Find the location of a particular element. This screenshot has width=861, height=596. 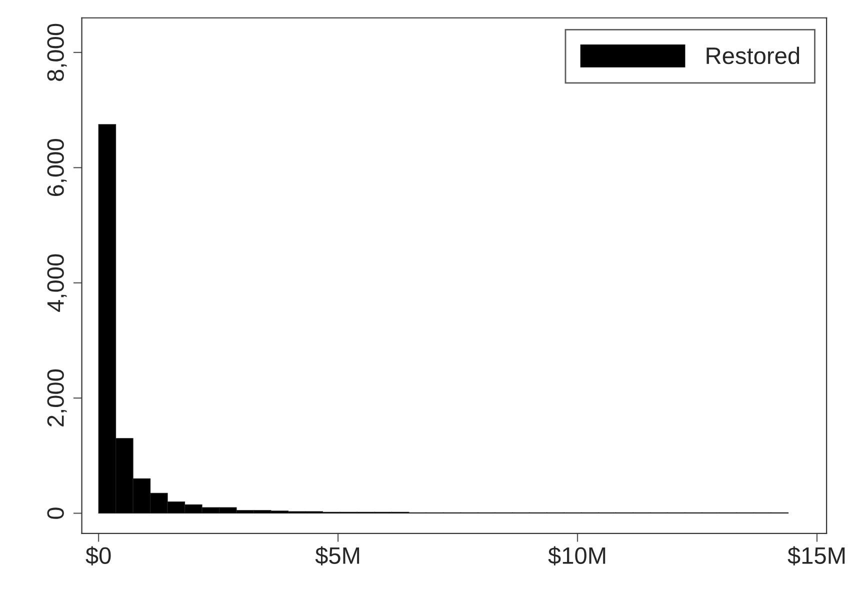

y-tick-label: 6,000 is located at coordinates (57, 167).